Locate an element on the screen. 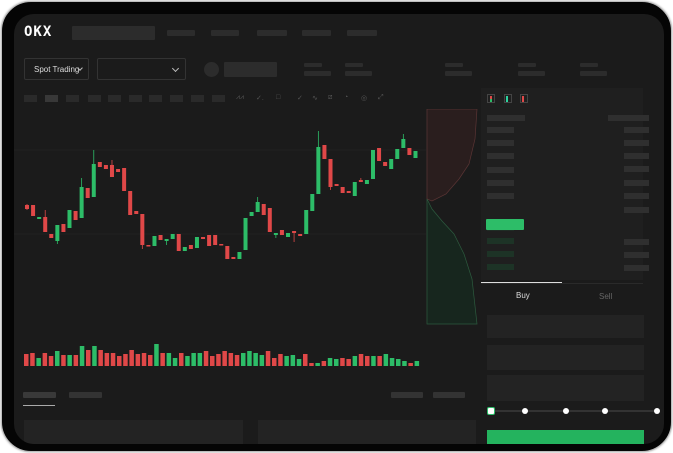 The width and height of the screenshot is (673, 453). orderbook-both-icon is located at coordinates (491, 98).